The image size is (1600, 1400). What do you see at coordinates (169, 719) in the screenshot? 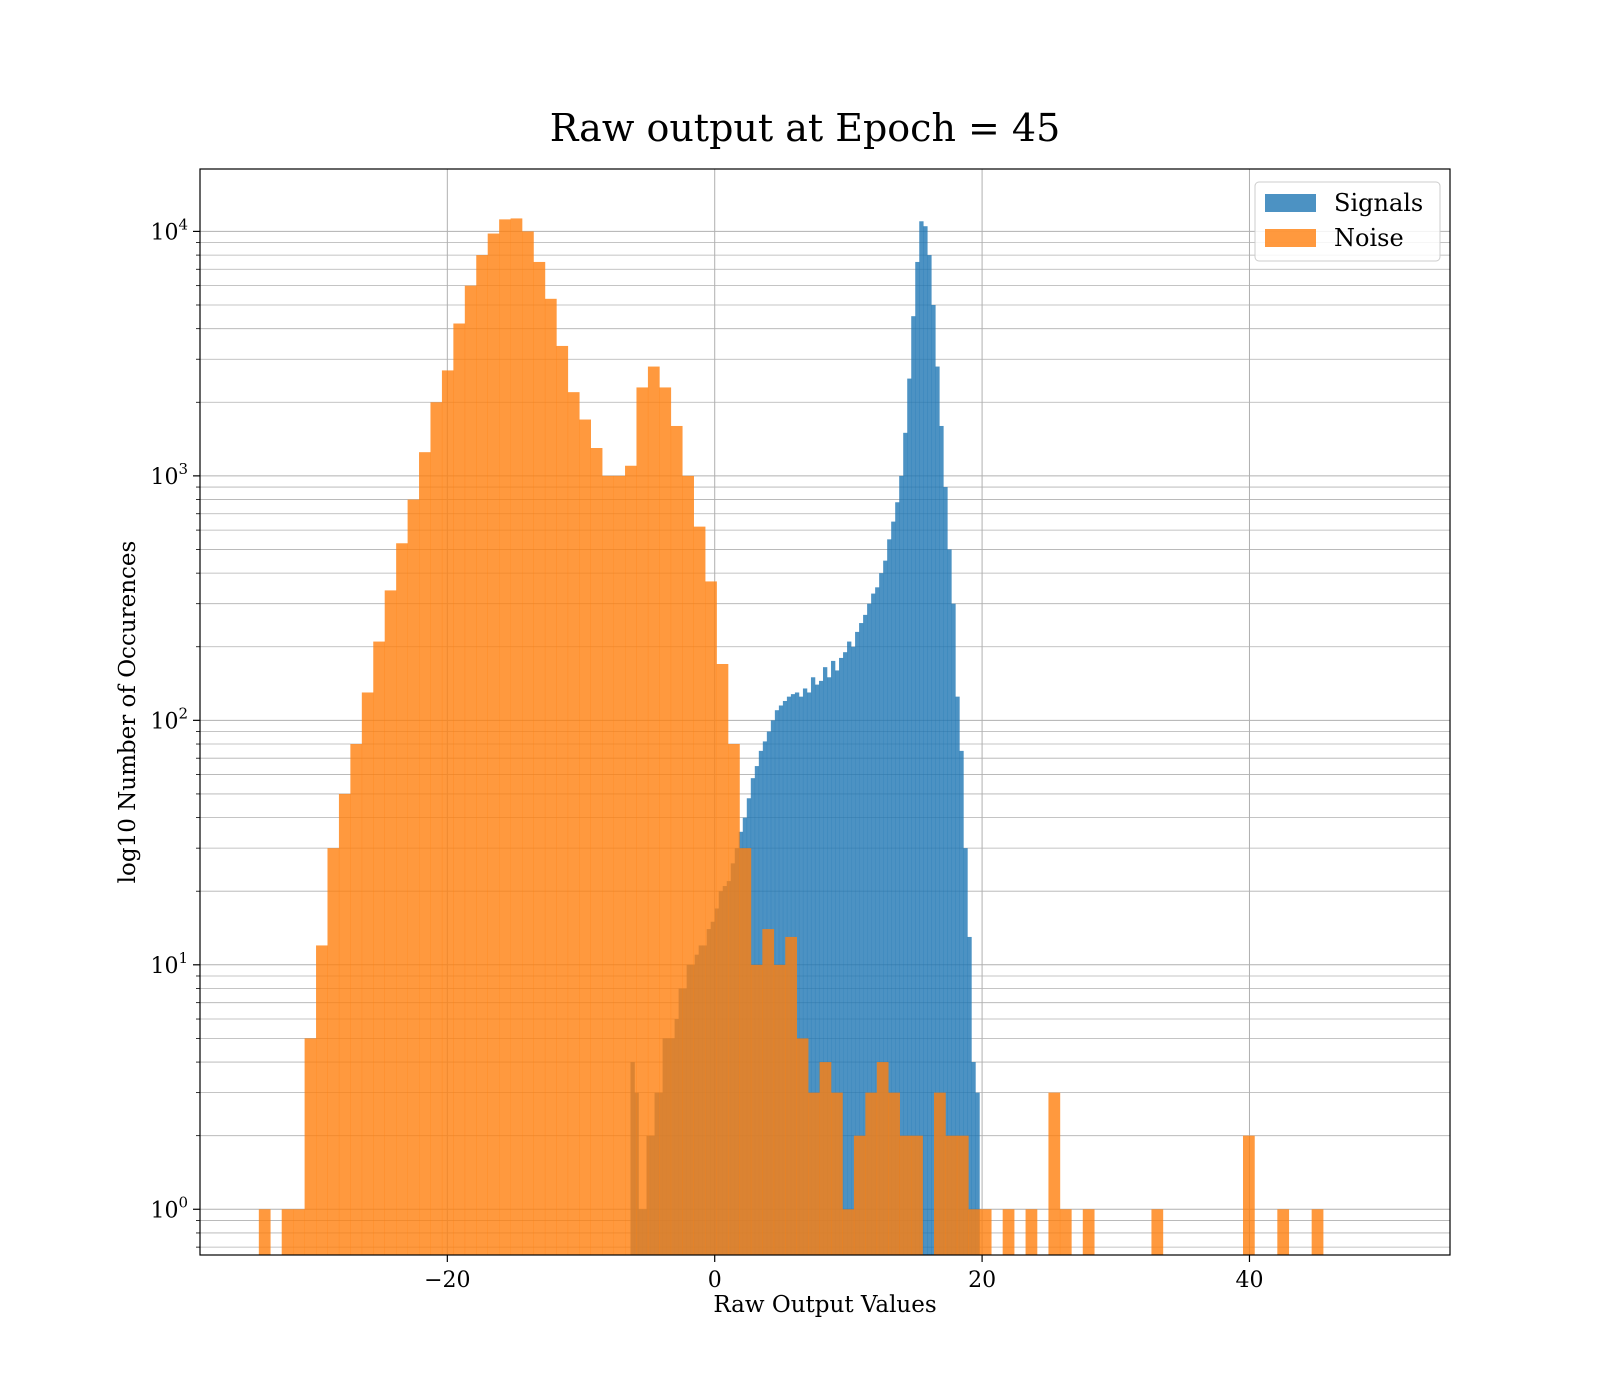
I see `y-tick-label: 10²` at bounding box center [169, 719].